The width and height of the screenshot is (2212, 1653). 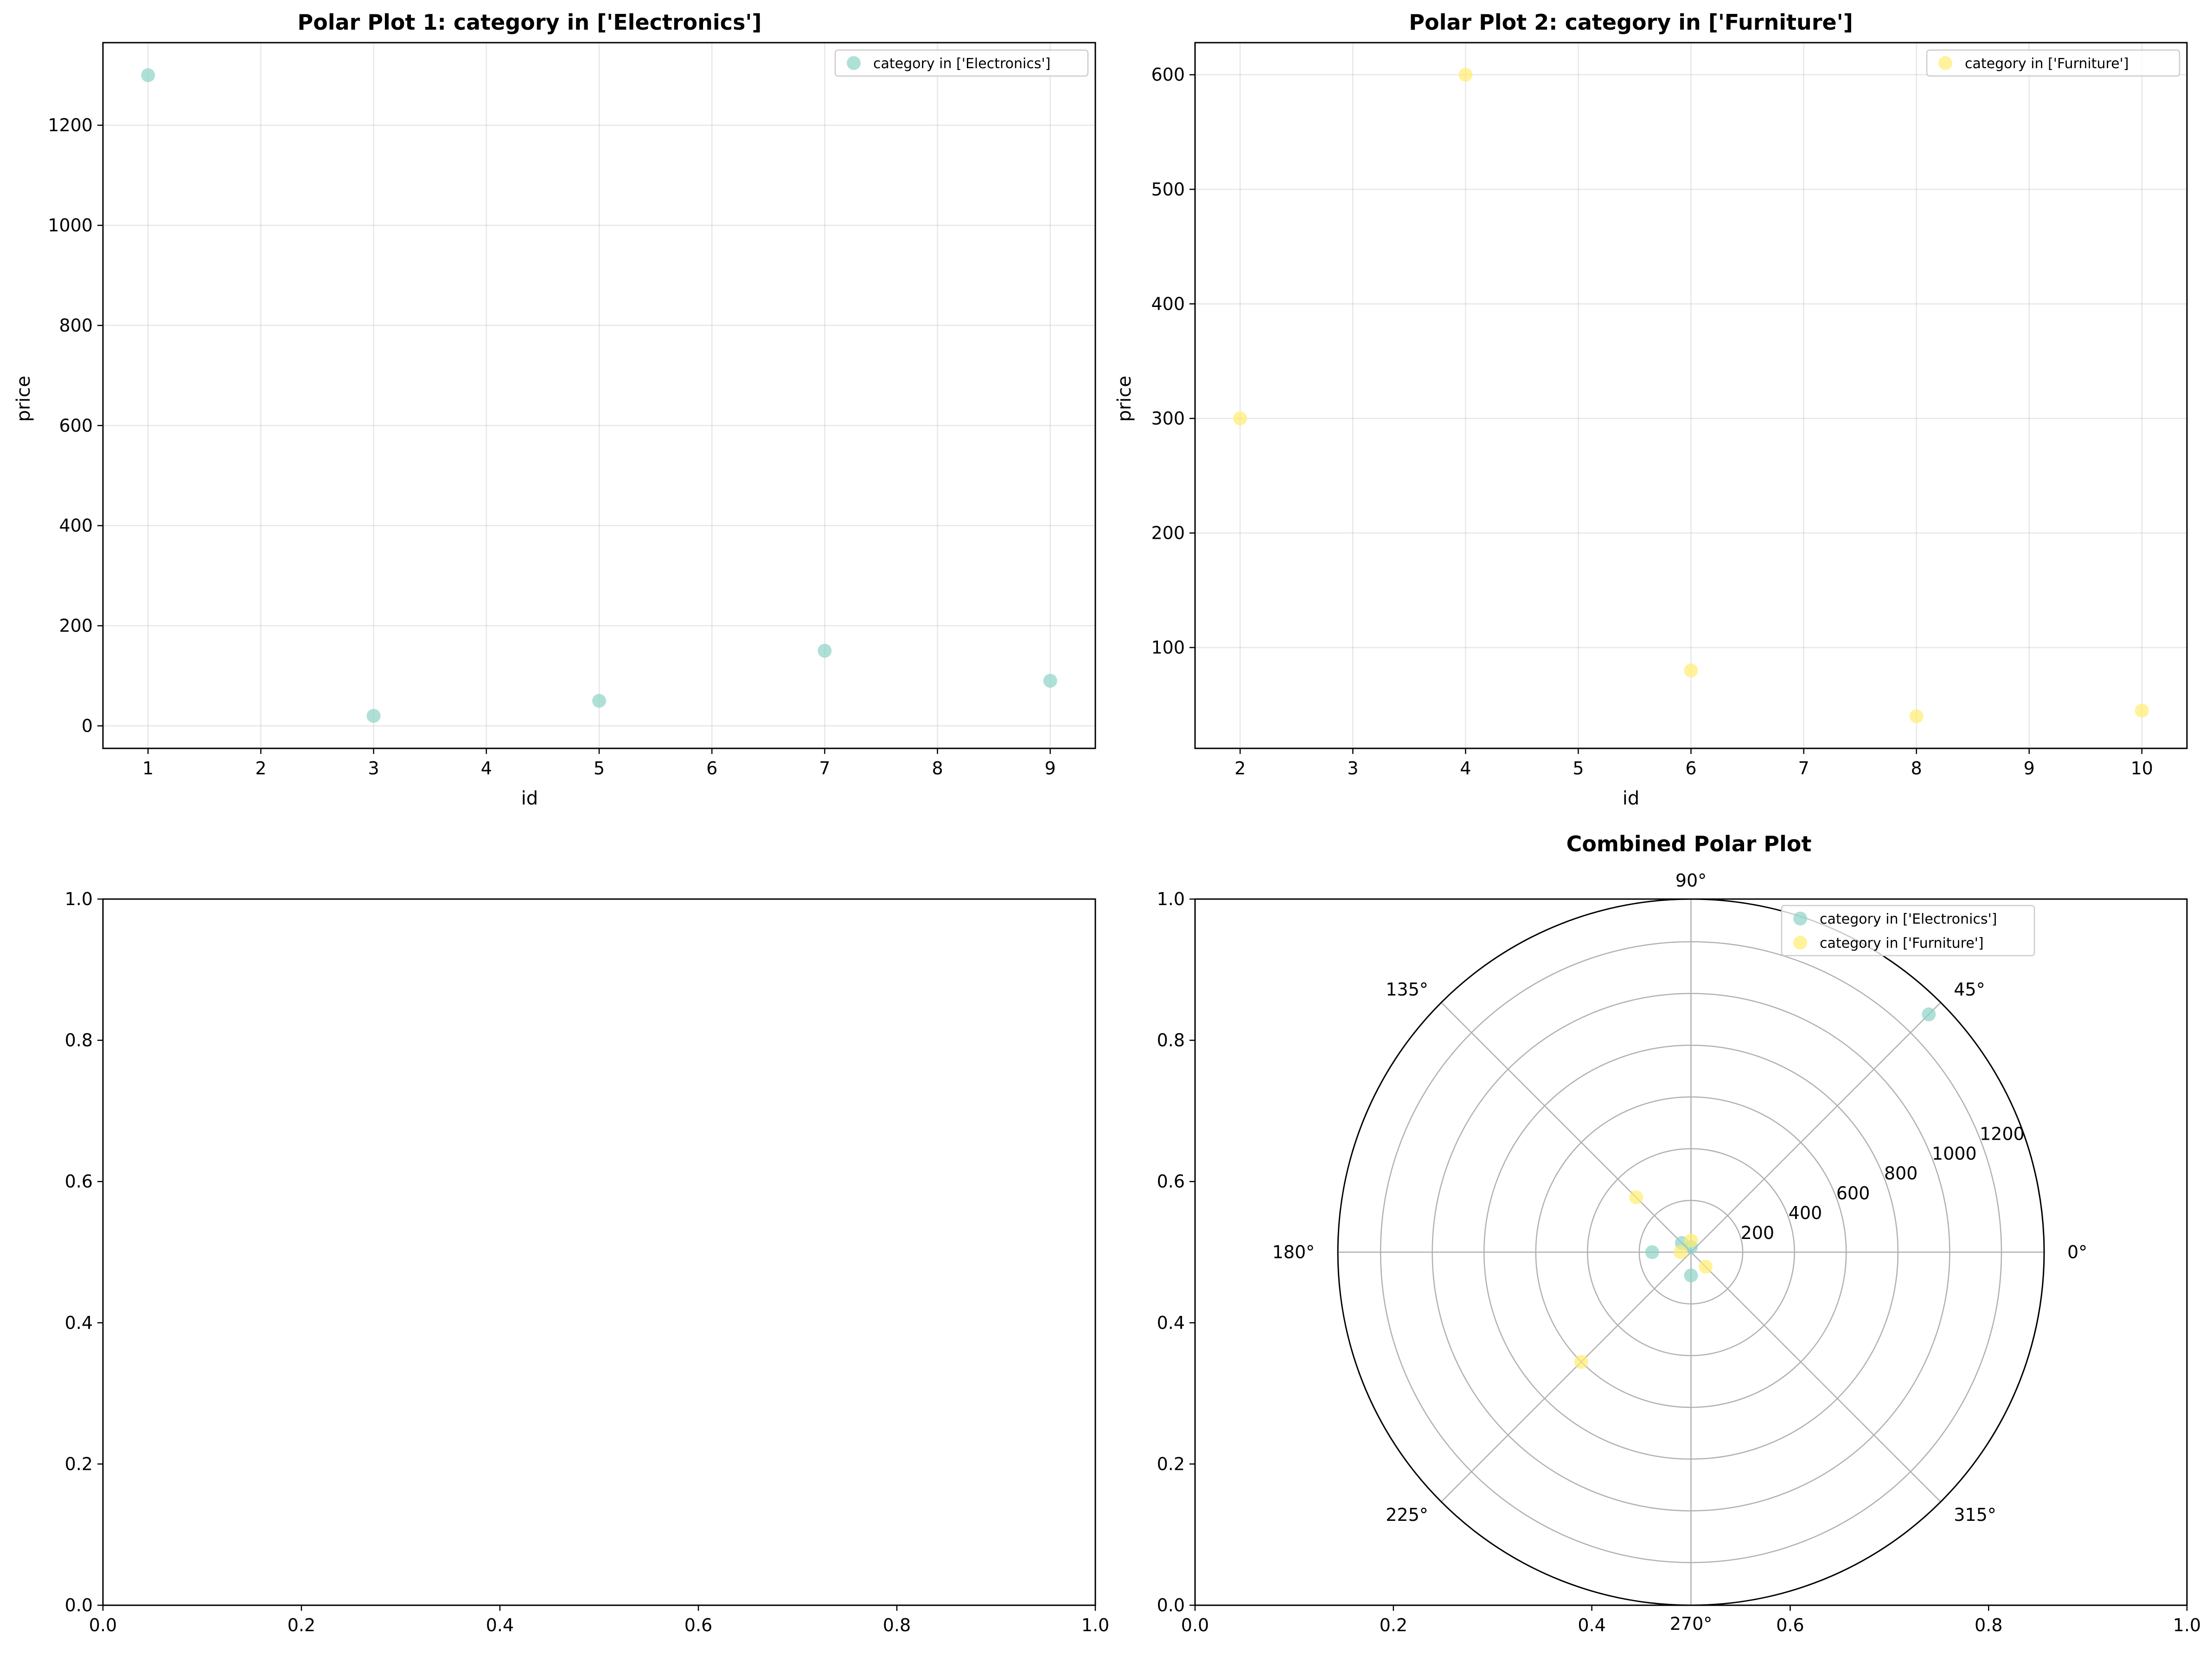 I want to click on panel3-x-tick-label: 0.8, so click(x=897, y=1625).